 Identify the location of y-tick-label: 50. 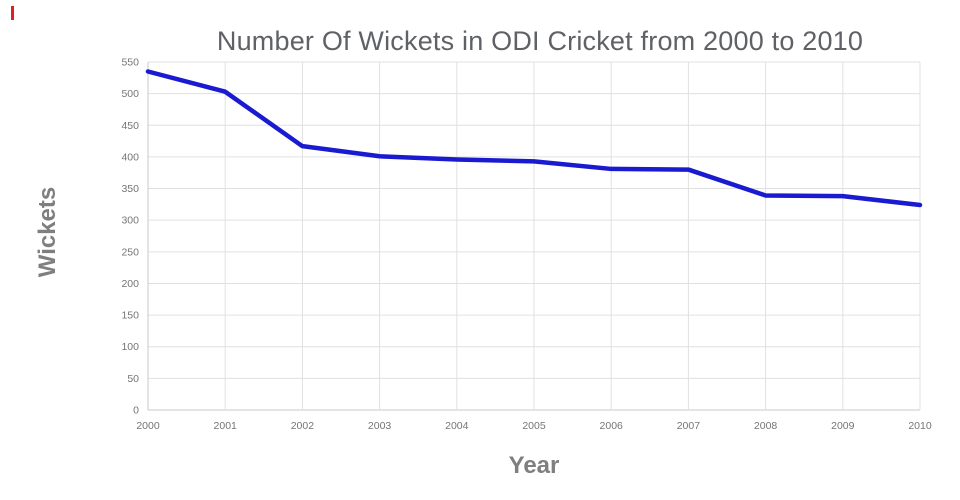
(133, 379).